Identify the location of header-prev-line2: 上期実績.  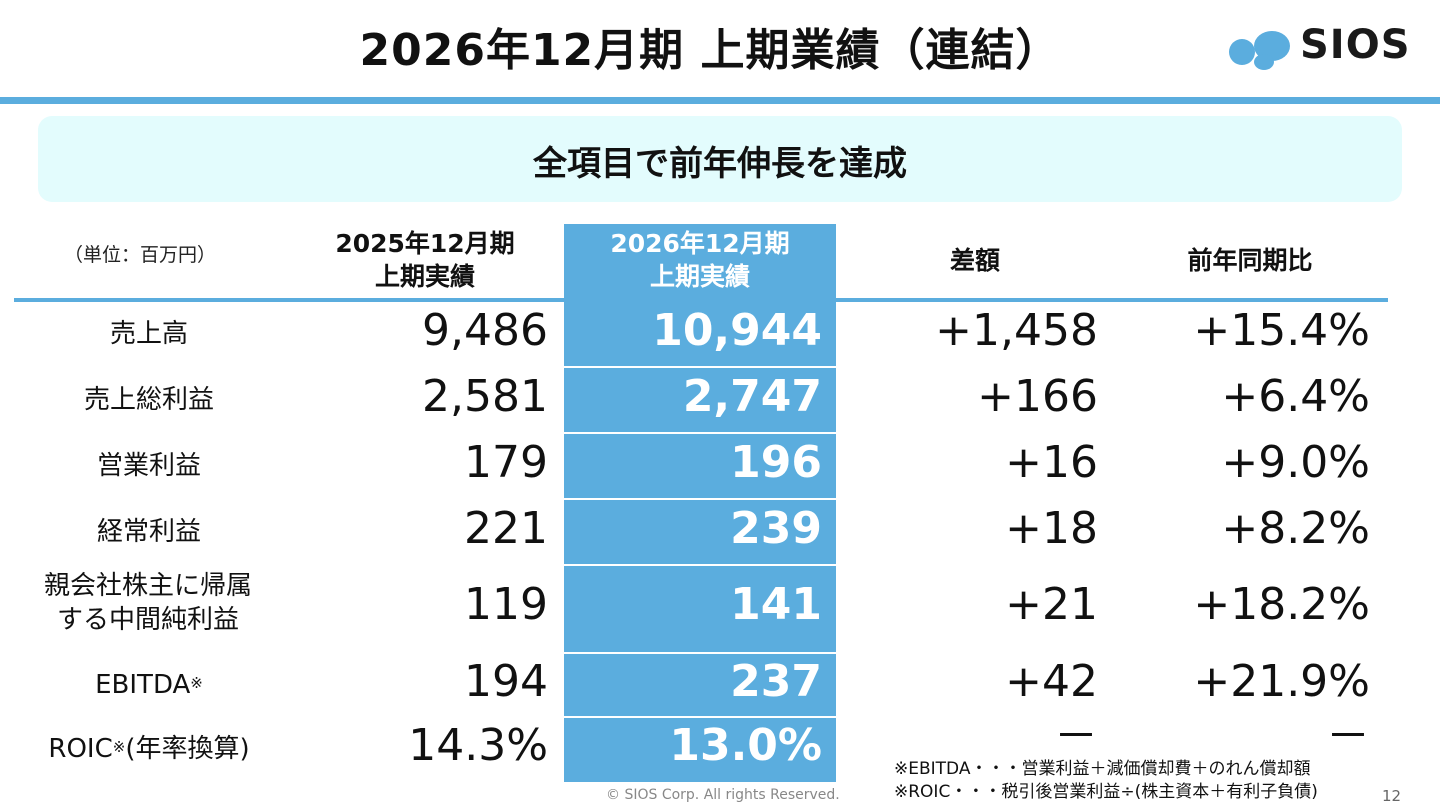
(424, 276).